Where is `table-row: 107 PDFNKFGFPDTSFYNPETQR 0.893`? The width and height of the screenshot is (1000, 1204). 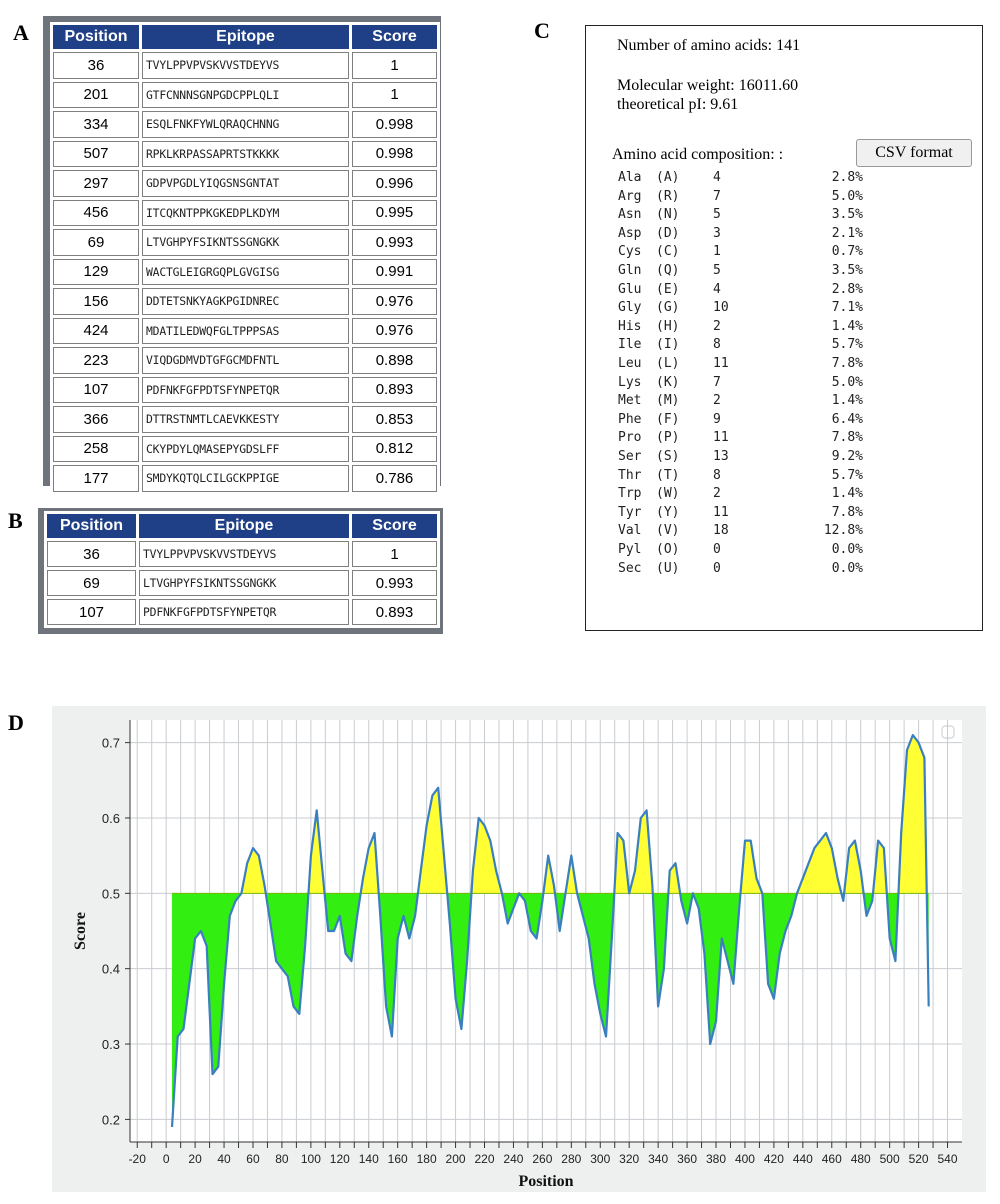 table-row: 107 PDFNKFGFPDTSFYNPETQR 0.893 is located at coordinates (242, 612).